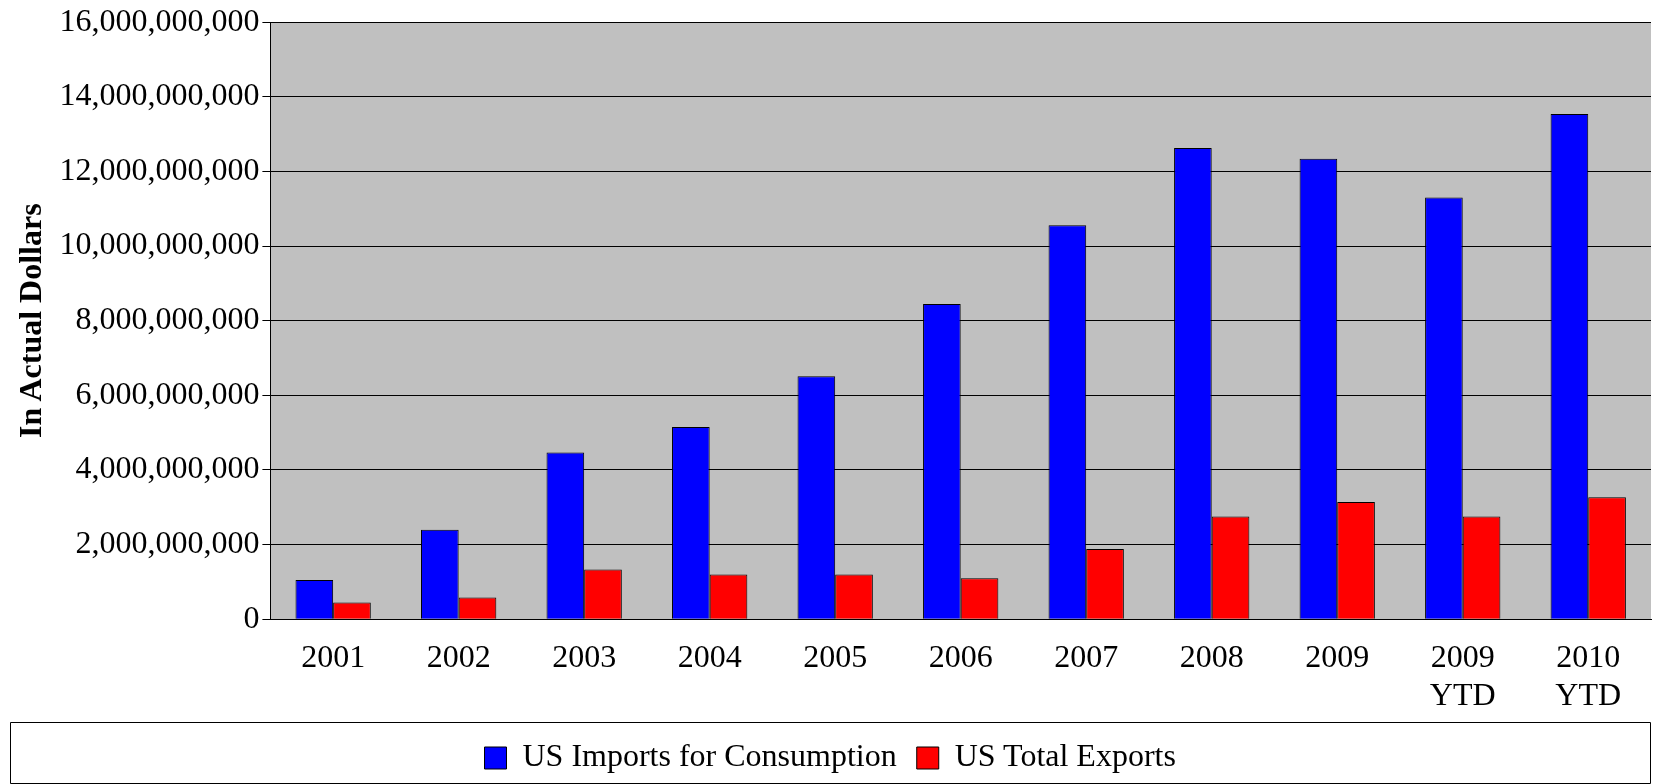 The image size is (1653, 784). What do you see at coordinates (1065, 755) in the screenshot?
I see `legend-label: US Total Exports` at bounding box center [1065, 755].